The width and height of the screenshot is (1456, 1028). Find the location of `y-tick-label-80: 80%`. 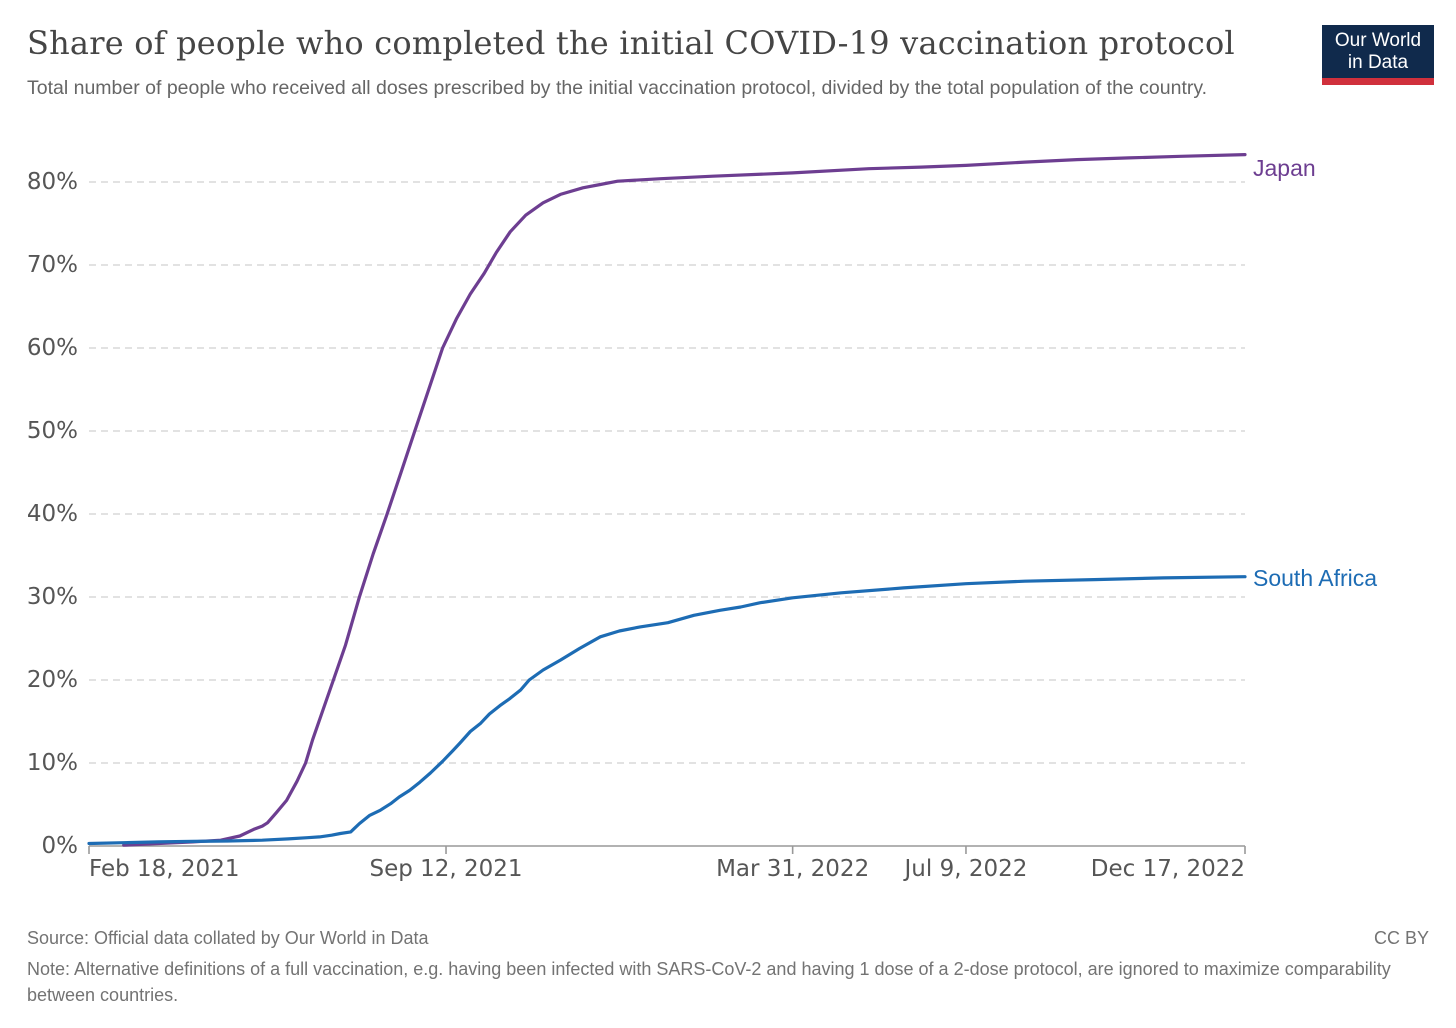

y-tick-label-80: 80% is located at coordinates (52, 182).